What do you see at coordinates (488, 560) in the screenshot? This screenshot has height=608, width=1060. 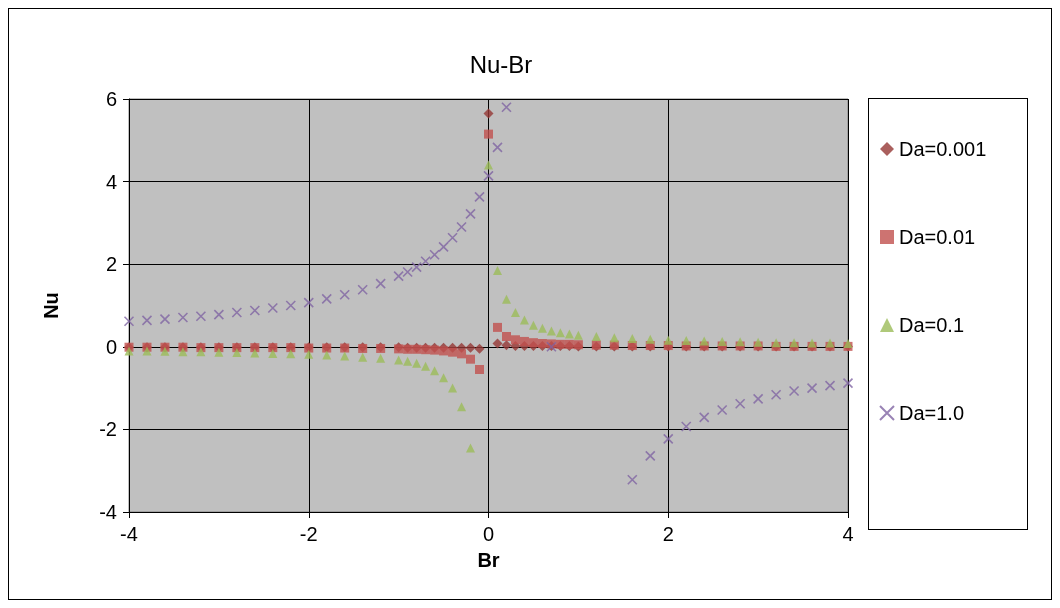 I see `x-axis-title: Br` at bounding box center [488, 560].